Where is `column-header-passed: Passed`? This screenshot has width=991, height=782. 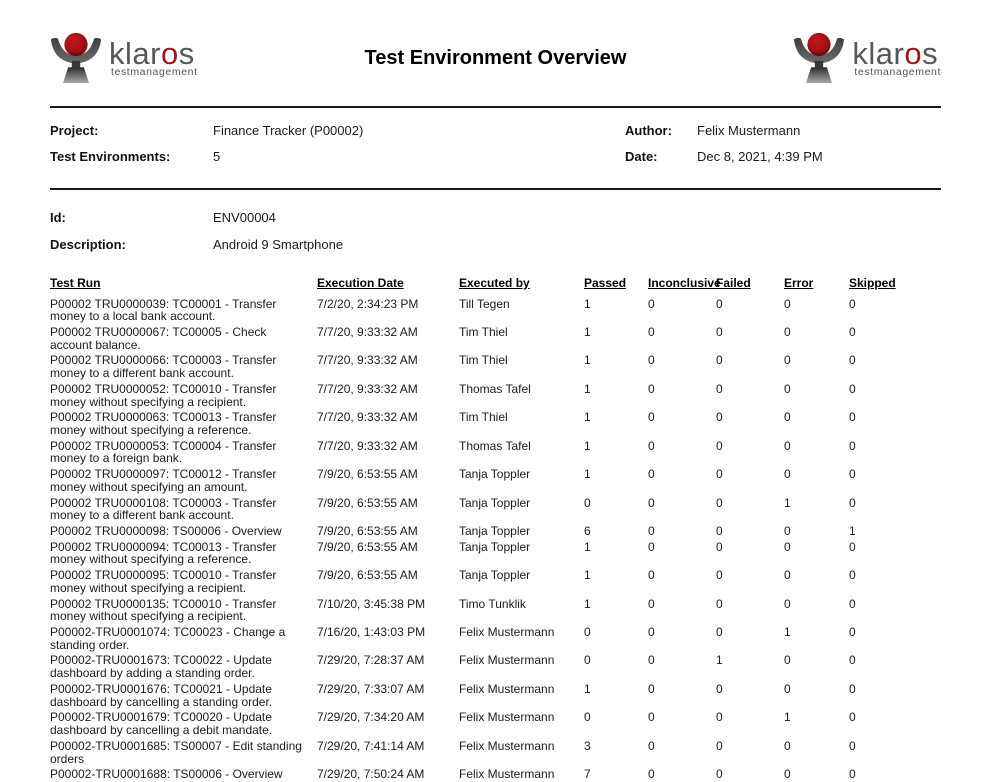
column-header-passed: Passed is located at coordinates (605, 283).